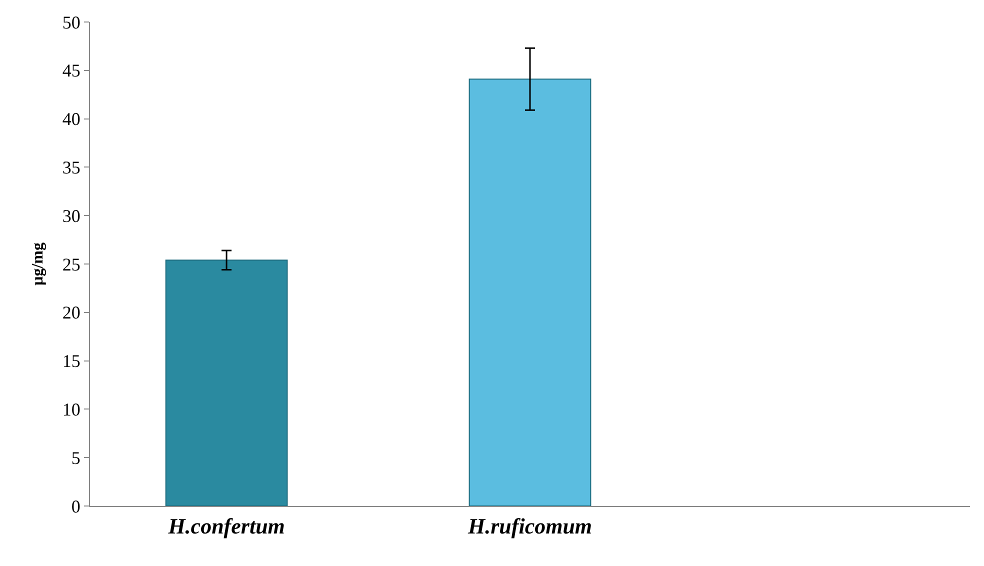  I want to click on y-tick-label: 5, so click(75, 458).